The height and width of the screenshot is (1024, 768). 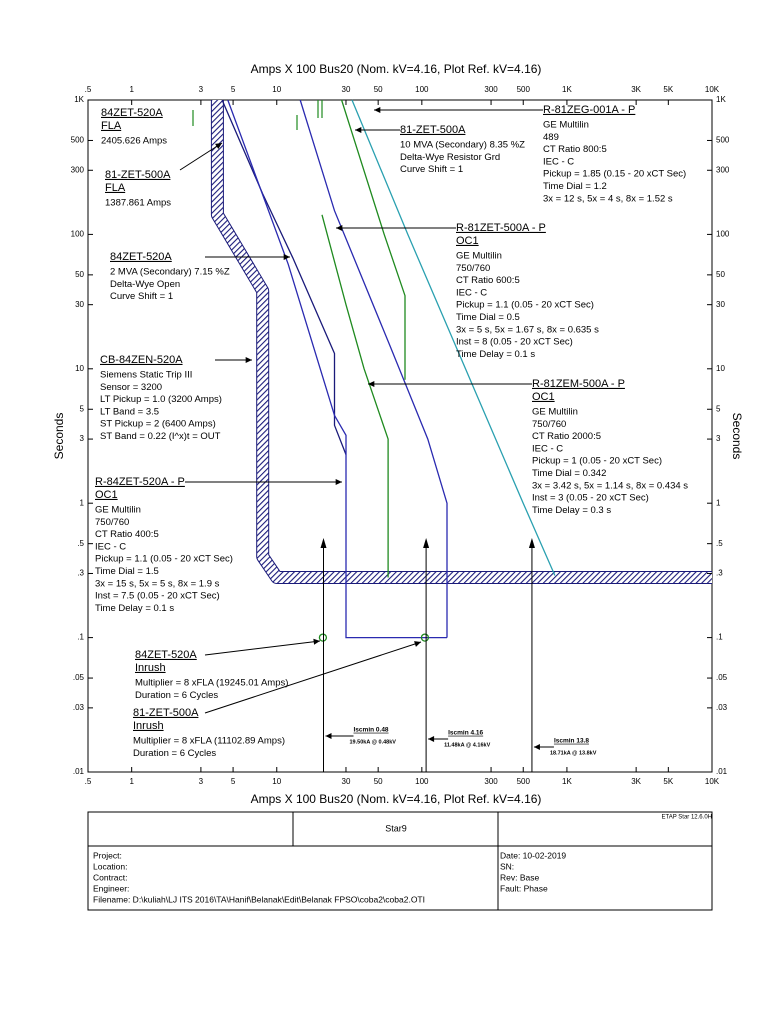 What do you see at coordinates (712, 781) in the screenshot?
I see `x-tick-label-bottom: 10K` at bounding box center [712, 781].